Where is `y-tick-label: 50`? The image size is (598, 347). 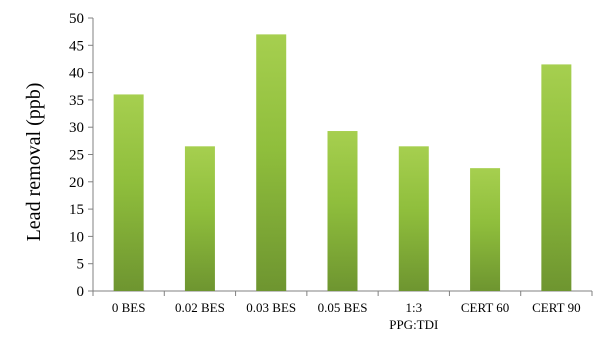
y-tick-label: 50 is located at coordinates (76, 19).